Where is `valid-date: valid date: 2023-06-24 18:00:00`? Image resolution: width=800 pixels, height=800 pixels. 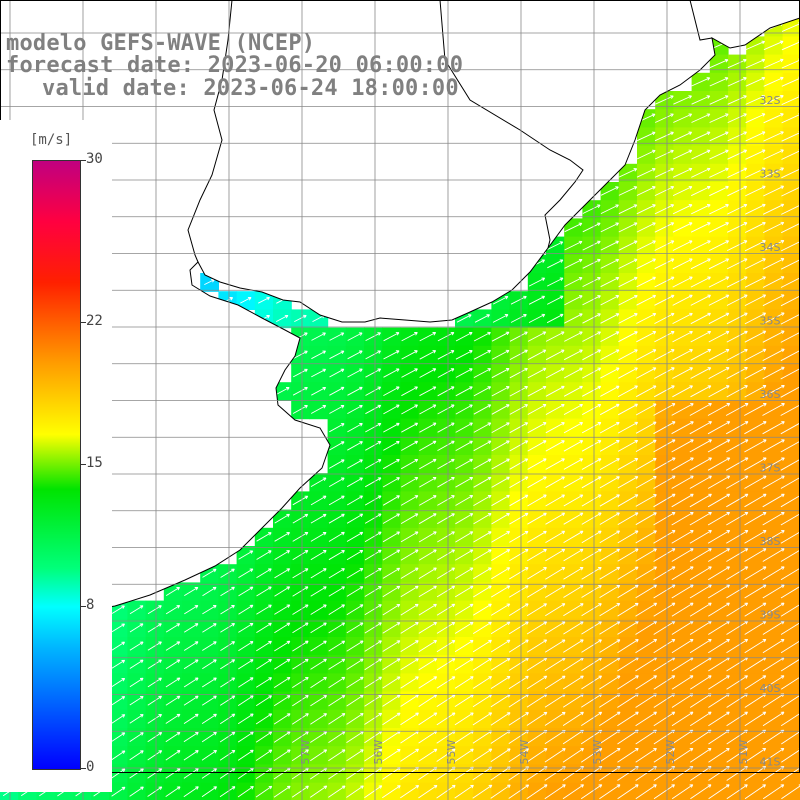
valid-date: valid date: 2023-06-24 18:00:00 is located at coordinates (250, 88).